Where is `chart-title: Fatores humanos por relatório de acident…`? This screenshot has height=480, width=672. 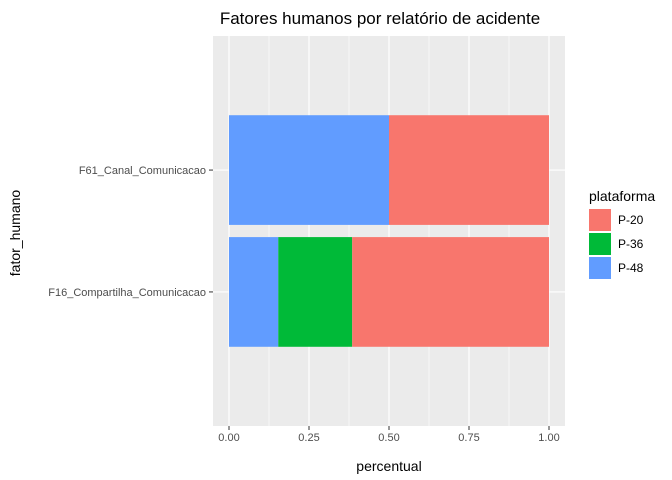
chart-title: Fatores humanos por relatório de acident… is located at coordinates (380, 18).